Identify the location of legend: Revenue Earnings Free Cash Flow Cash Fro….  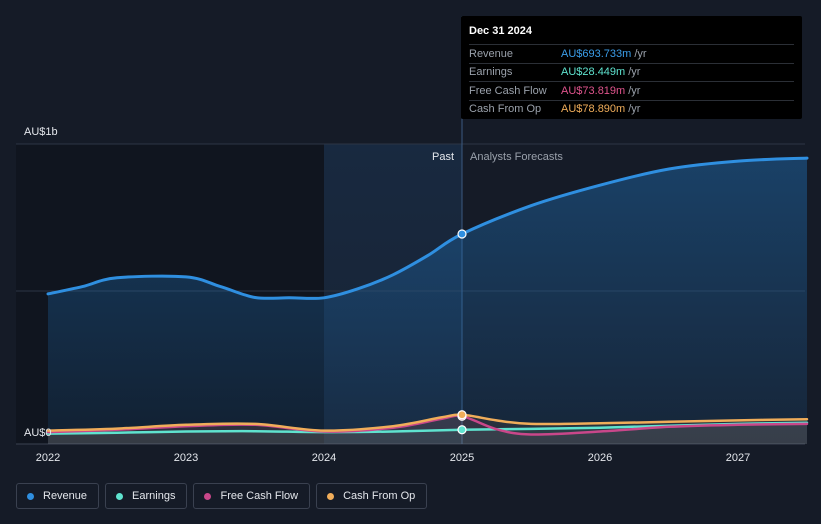
(222, 496).